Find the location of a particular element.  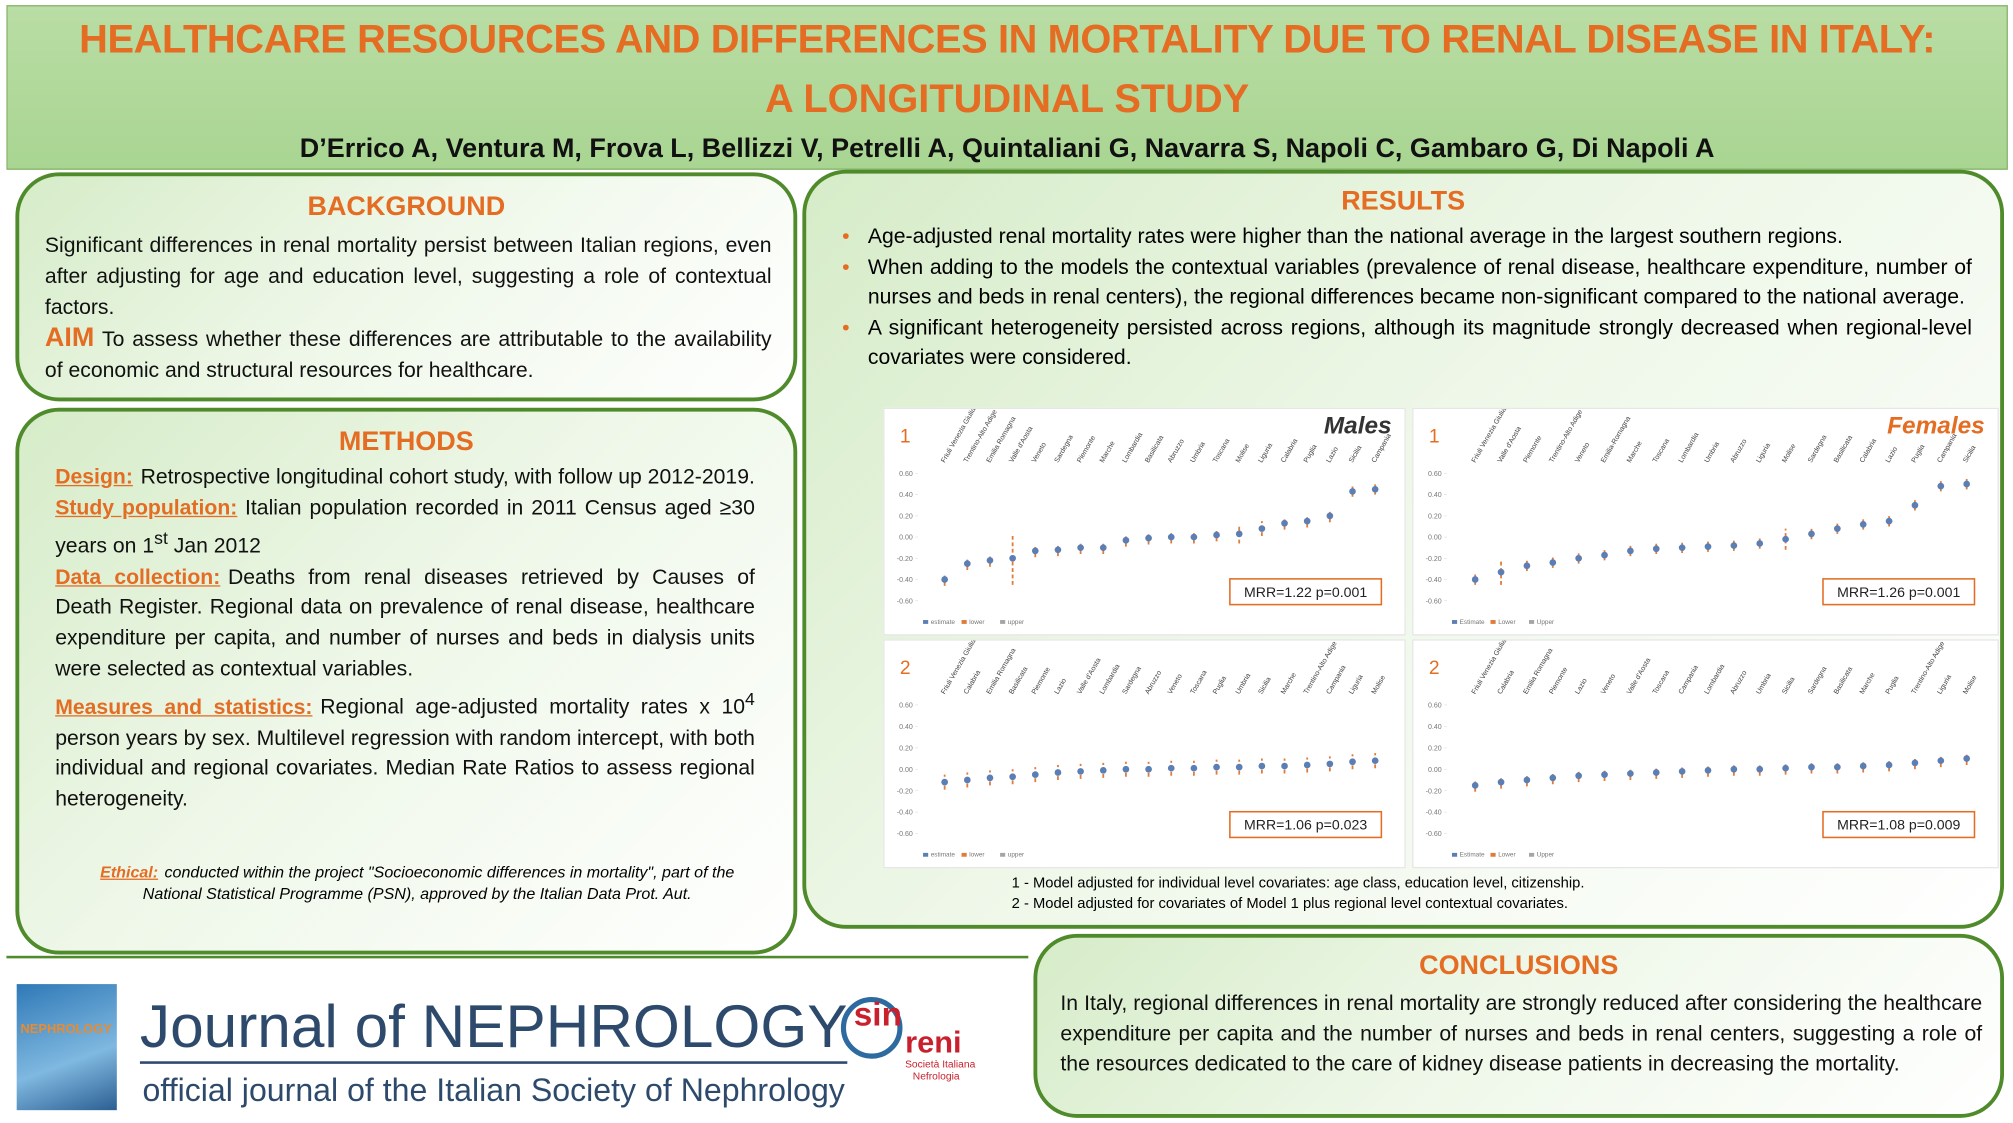

y-tick-label: 0.60 is located at coordinates (906, 706).